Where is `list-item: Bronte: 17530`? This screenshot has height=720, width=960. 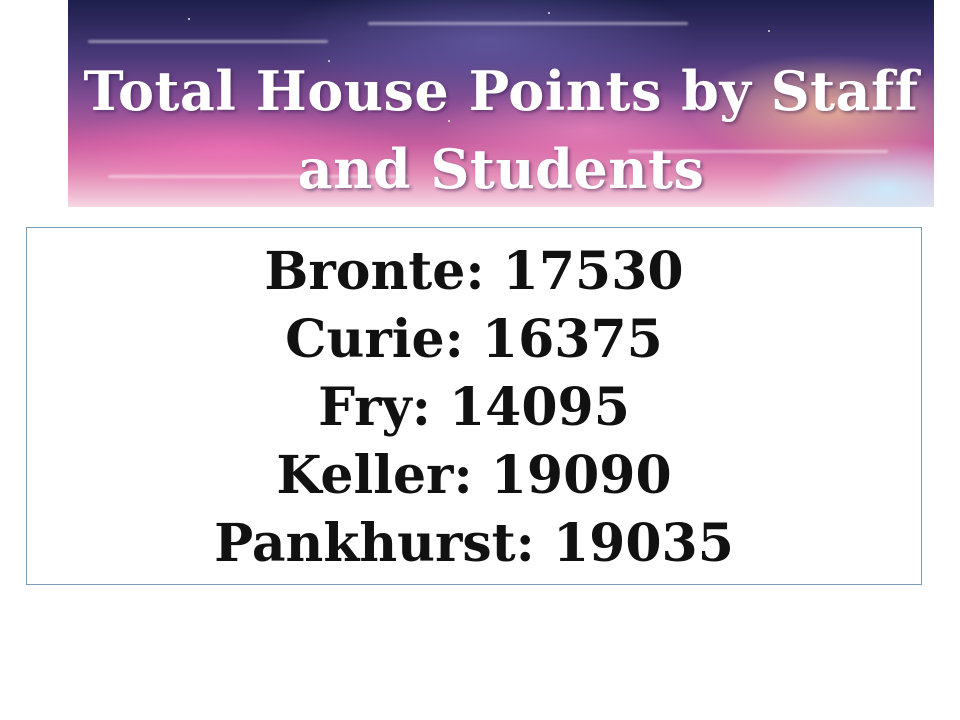 list-item: Bronte: 17530 is located at coordinates (474, 271).